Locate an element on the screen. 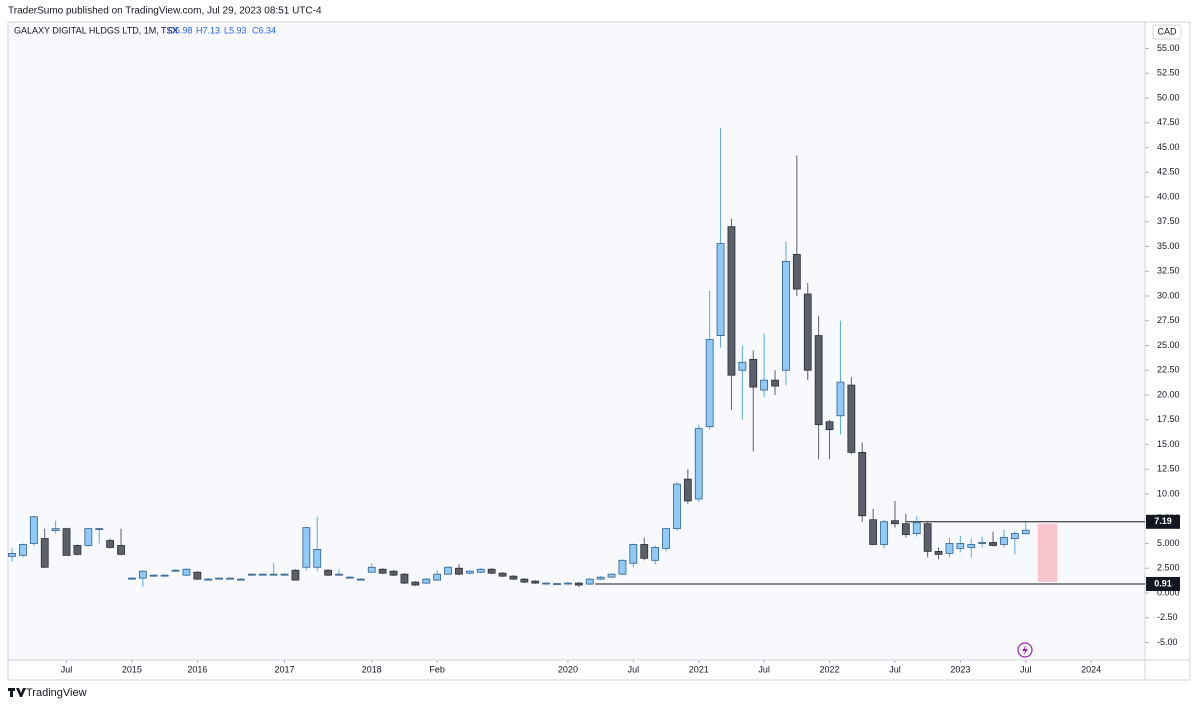 The height and width of the screenshot is (712, 1200). x-tick-label: 2021 is located at coordinates (699, 669).